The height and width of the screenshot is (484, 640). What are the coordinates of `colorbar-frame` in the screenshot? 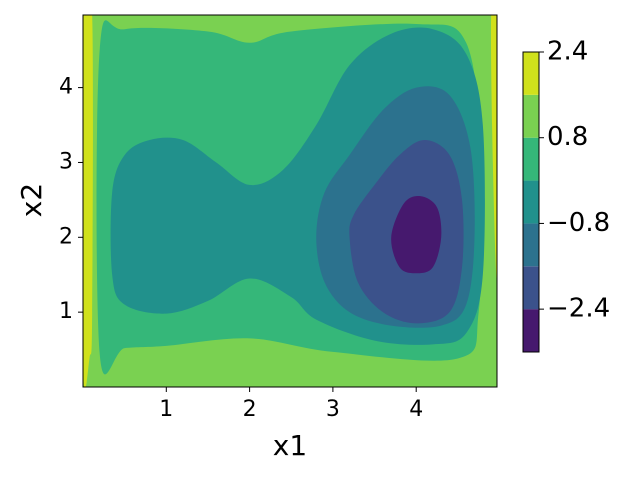 It's located at (531, 202).